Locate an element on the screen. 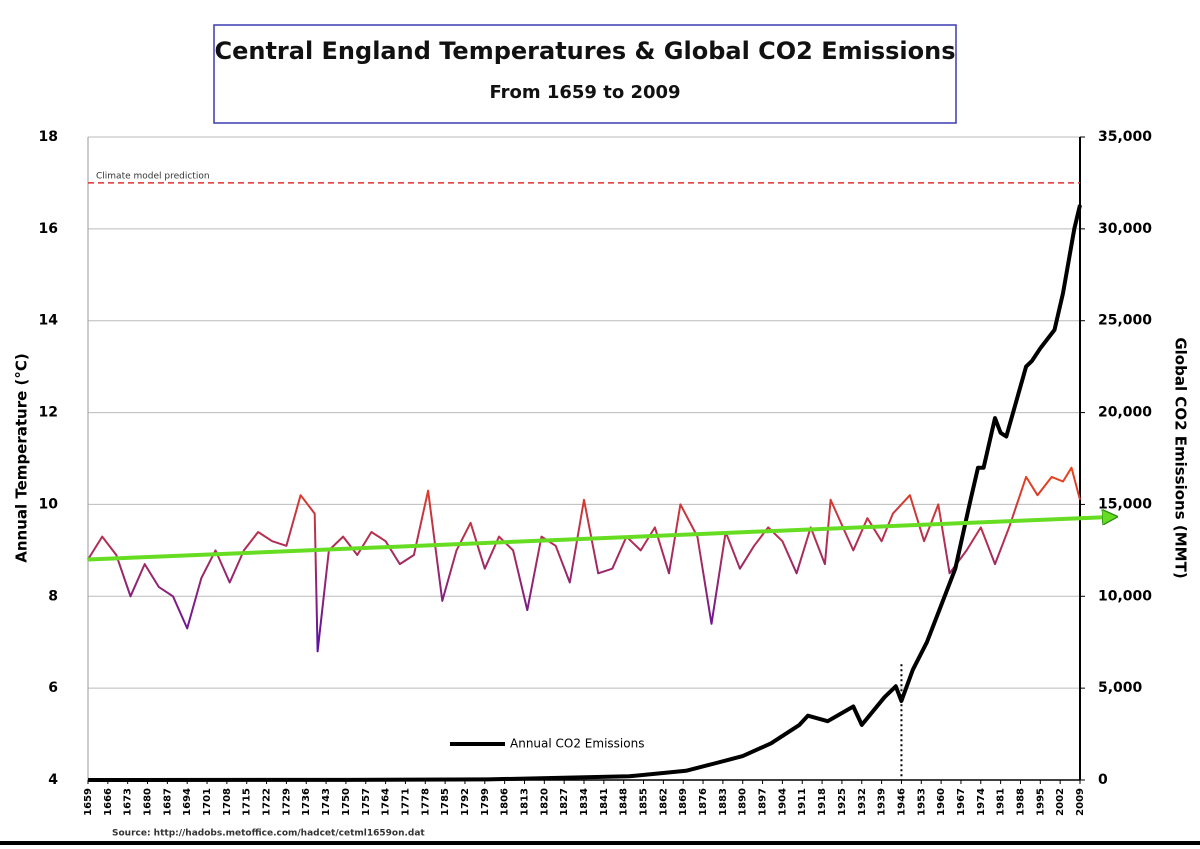 The width and height of the screenshot is (1200, 849). x-tick-label: 1848 is located at coordinates (624, 802).